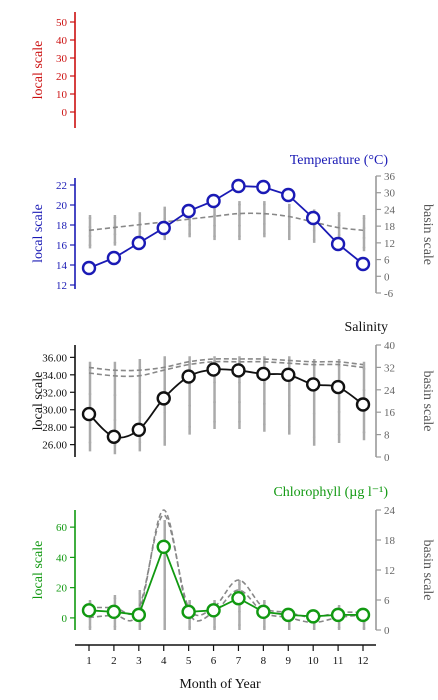  Describe the element at coordinates (54, 411) in the screenshot. I see `local-tick-label: 30.00` at that location.